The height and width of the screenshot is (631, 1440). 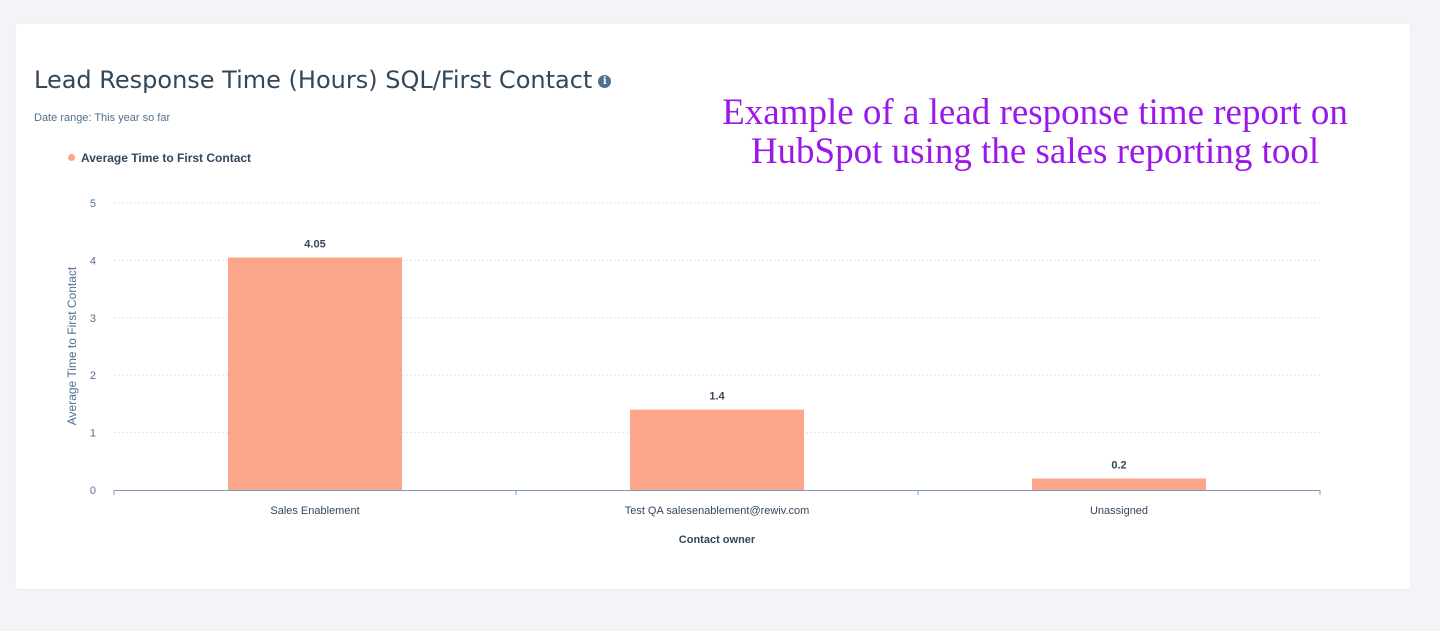 What do you see at coordinates (71, 157) in the screenshot?
I see `legend-swatch` at bounding box center [71, 157].